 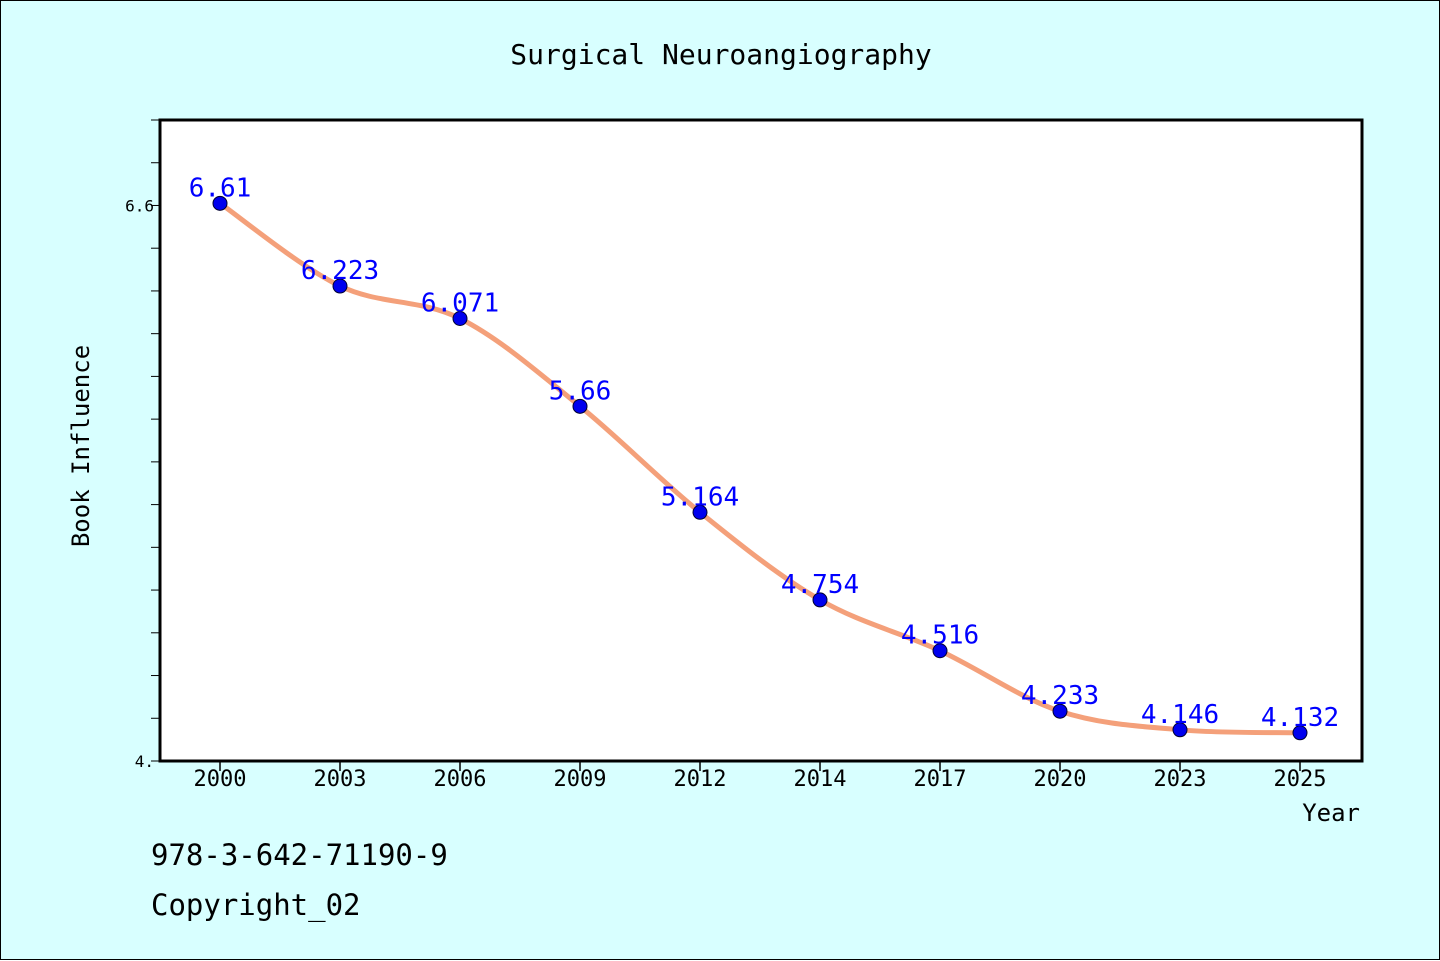 I want to click on x-axis-ticks: 2000 2003 2006 2009 2012 2014 2017 2020 2023 2025, so click(x=760, y=776).